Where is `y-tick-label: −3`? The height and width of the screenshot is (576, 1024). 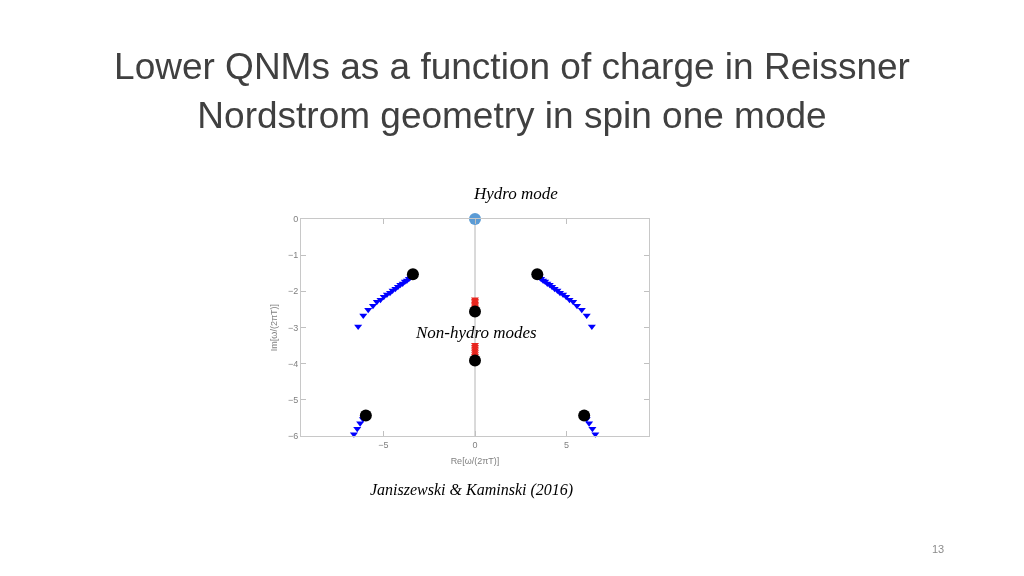
y-tick-label: −3 is located at coordinates (293, 327).